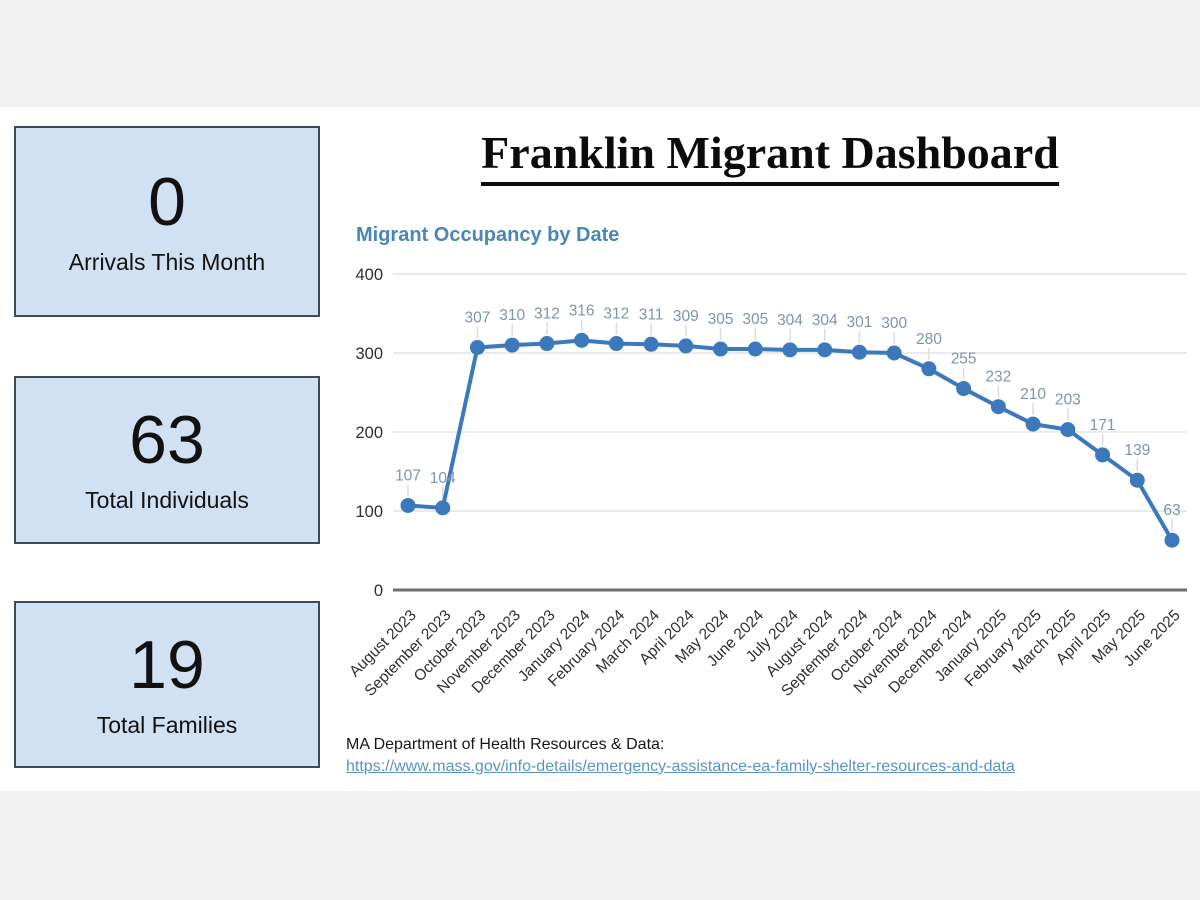 The height and width of the screenshot is (900, 1200). Describe the element at coordinates (408, 475) in the screenshot. I see `data-label: 107` at that location.